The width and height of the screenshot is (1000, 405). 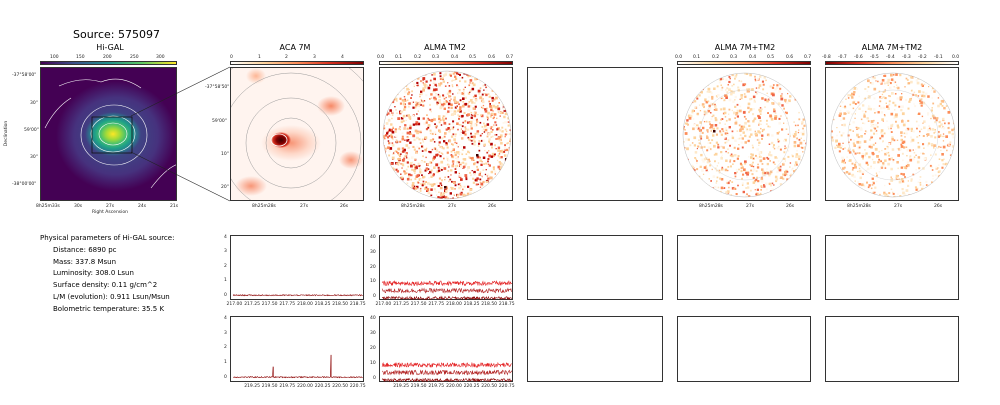 What do you see at coordinates (898, 206) in the screenshot?
I see `comb-b-xtick: 27s` at bounding box center [898, 206].